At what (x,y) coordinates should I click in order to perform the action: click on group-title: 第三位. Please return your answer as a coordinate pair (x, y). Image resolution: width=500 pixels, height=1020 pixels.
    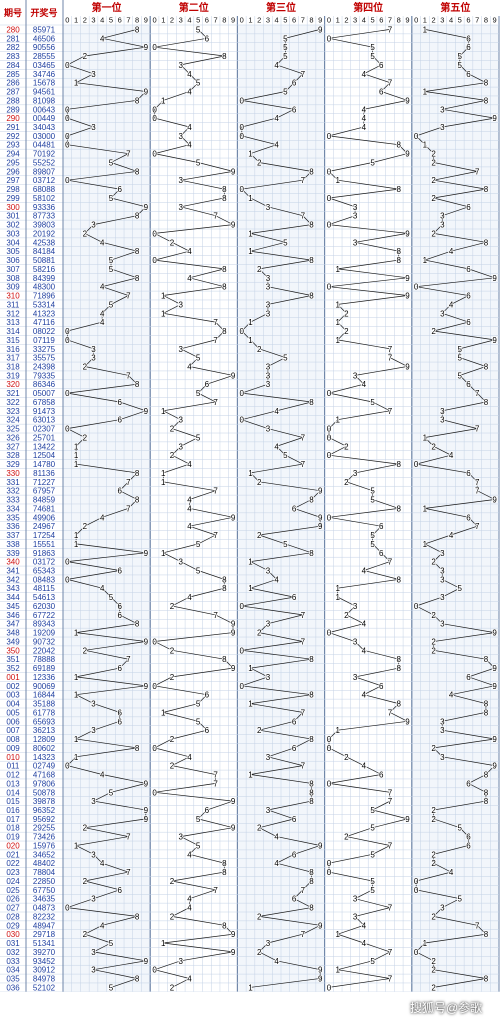
    Looking at the image, I should click on (281, 7).